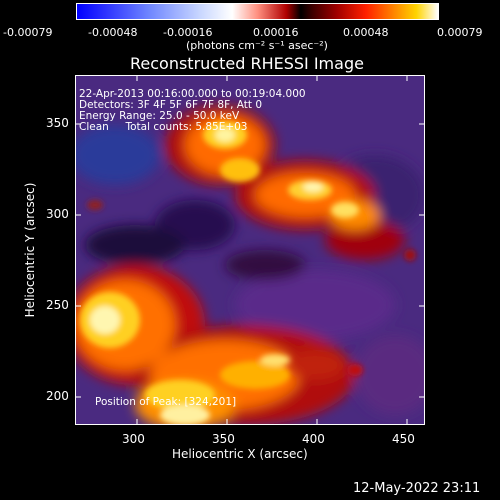 The image size is (500, 500). Describe the element at coordinates (240, 454) in the screenshot. I see `x-axis-label: Heliocentric X (arcsec)` at that location.